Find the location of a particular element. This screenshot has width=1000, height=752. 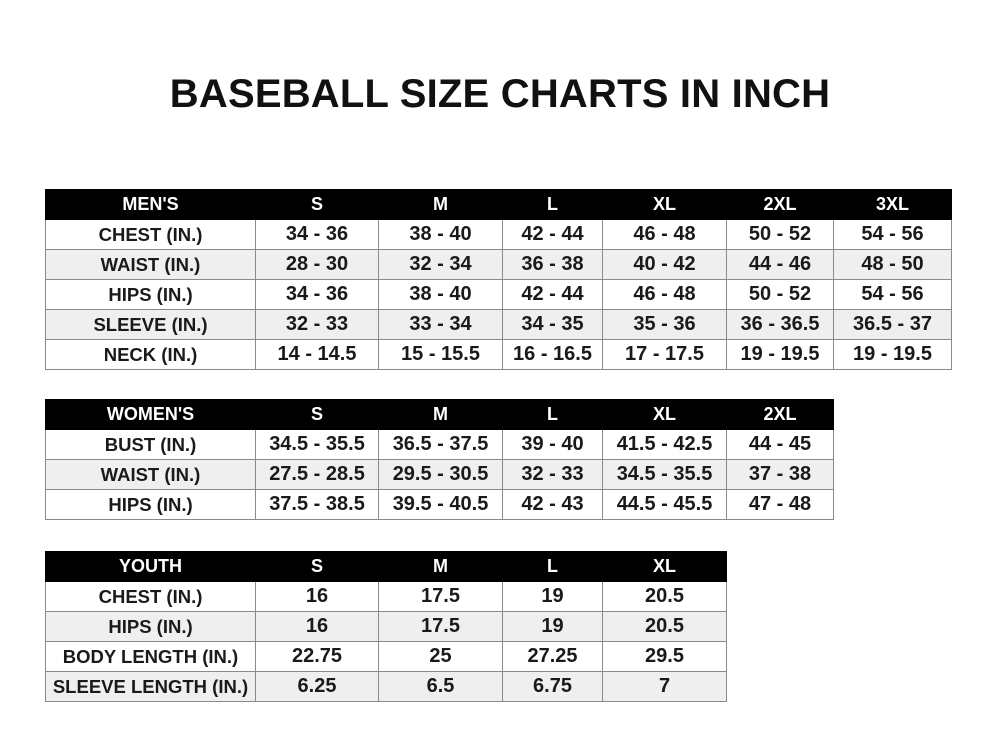

size-value: 22.75 is located at coordinates (317, 656).